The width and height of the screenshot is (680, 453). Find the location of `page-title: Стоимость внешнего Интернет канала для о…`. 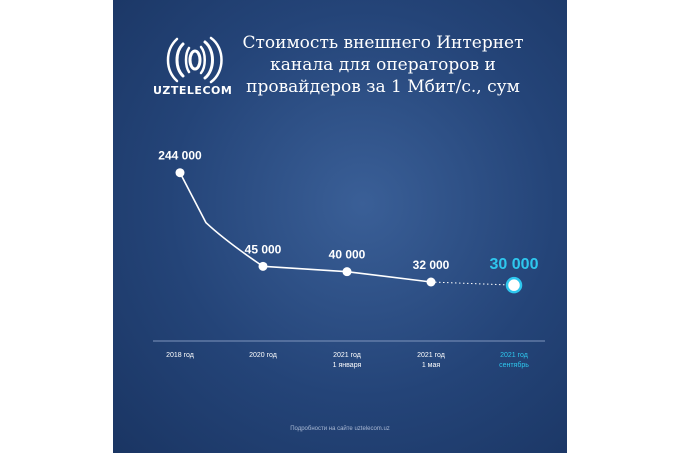

page-title: Стоимость внешнего Интернет канала для о… is located at coordinates (383, 65).